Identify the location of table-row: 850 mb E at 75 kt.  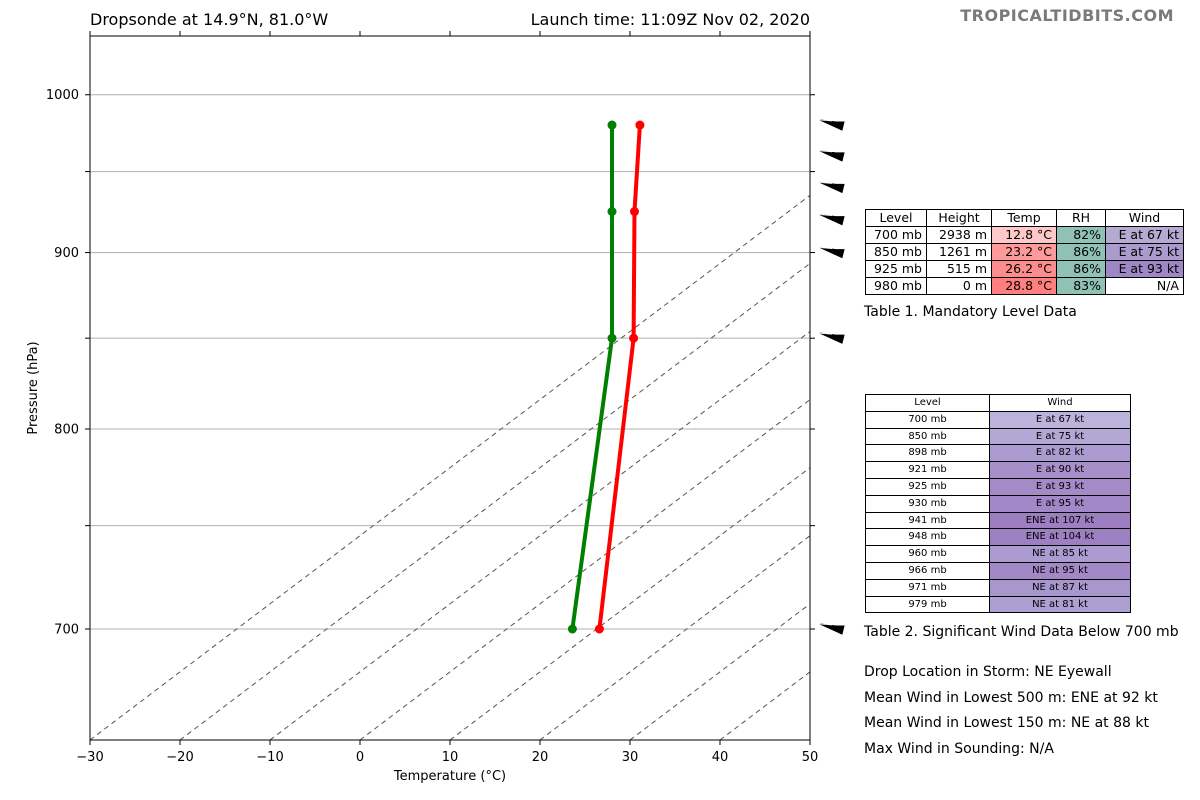
(998, 436).